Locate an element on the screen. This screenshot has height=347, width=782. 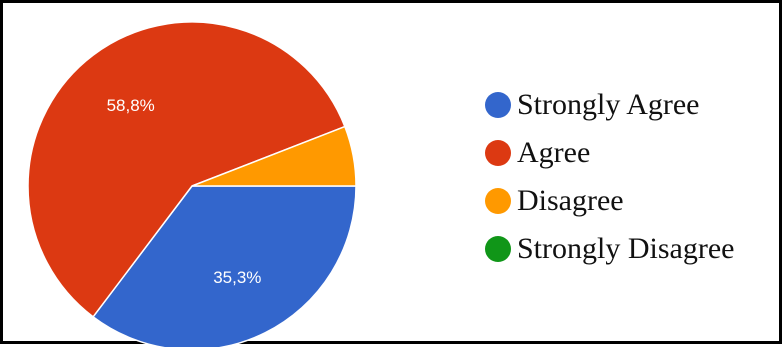
slice-label-strongly-agree: 35,3% is located at coordinates (237, 277).